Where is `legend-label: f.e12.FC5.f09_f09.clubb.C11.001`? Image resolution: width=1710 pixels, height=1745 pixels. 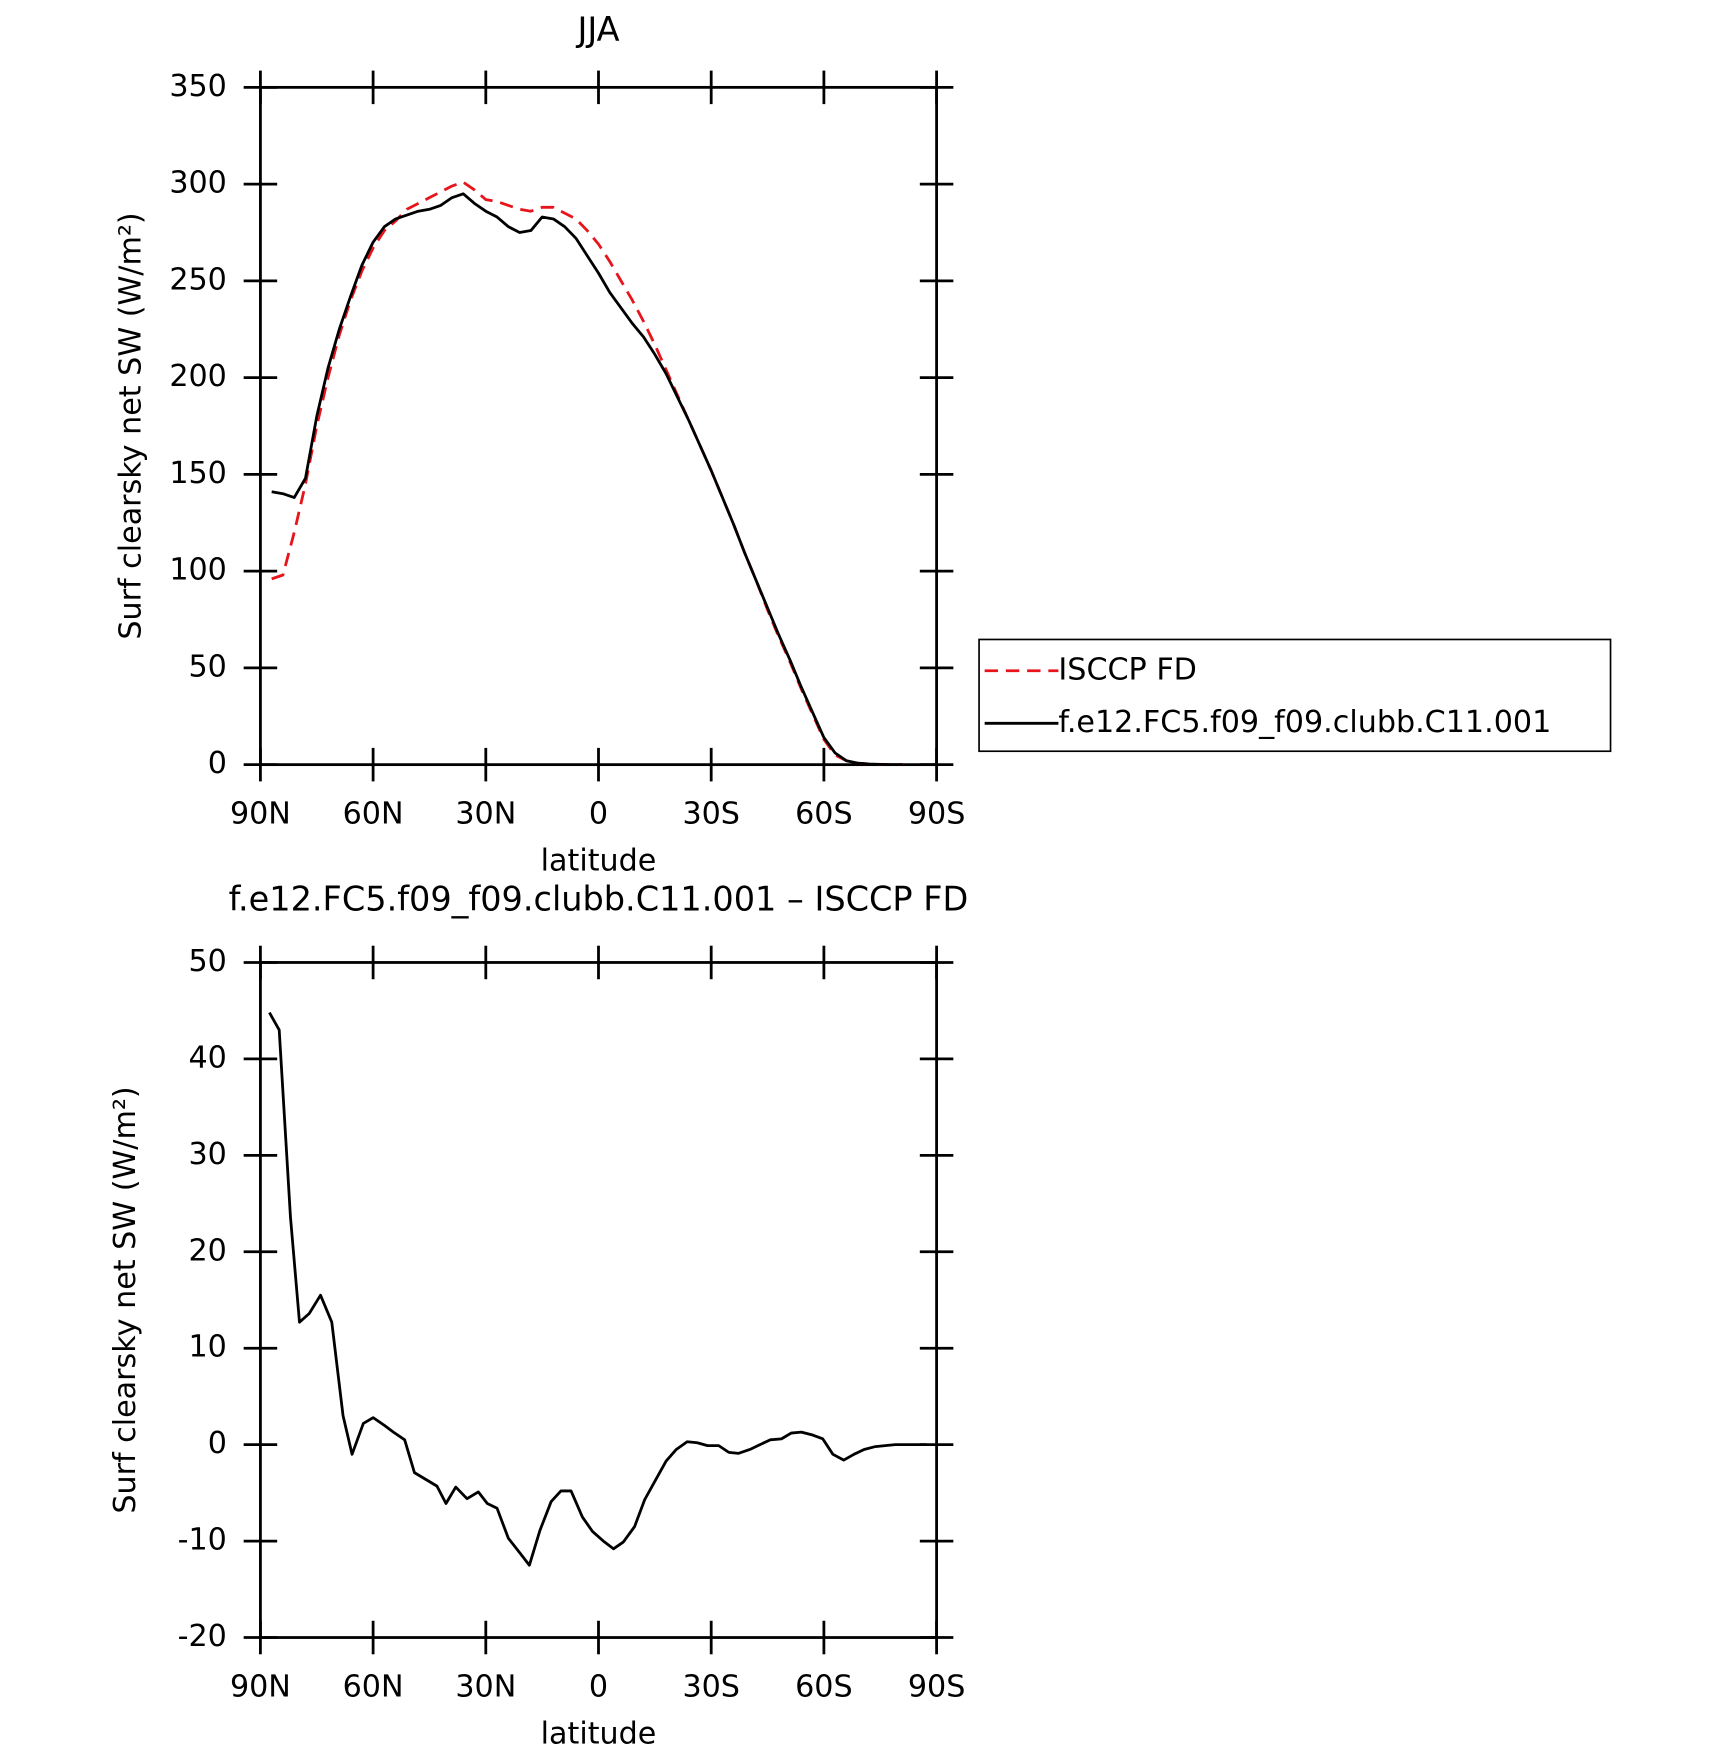 legend-label: f.e12.FC5.f09_f09.clubb.C11.001 is located at coordinates (1304, 722).